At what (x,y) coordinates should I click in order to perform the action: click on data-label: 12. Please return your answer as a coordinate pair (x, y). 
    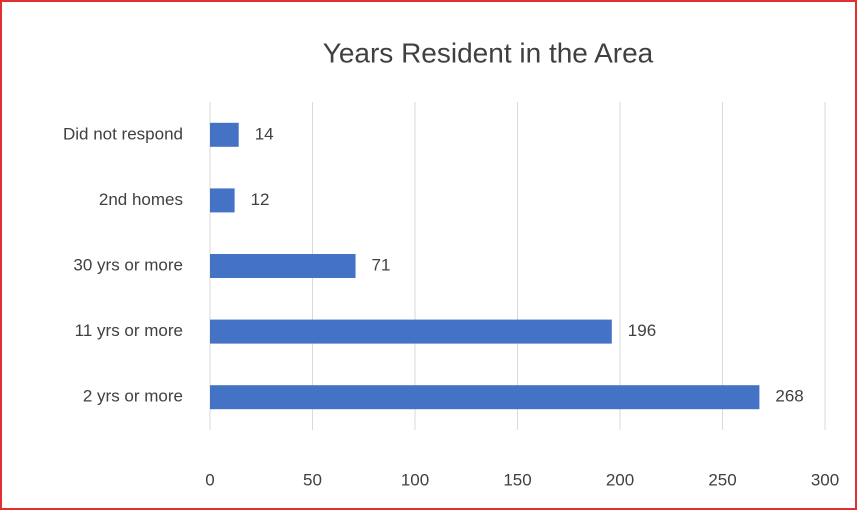
    Looking at the image, I should click on (260, 199).